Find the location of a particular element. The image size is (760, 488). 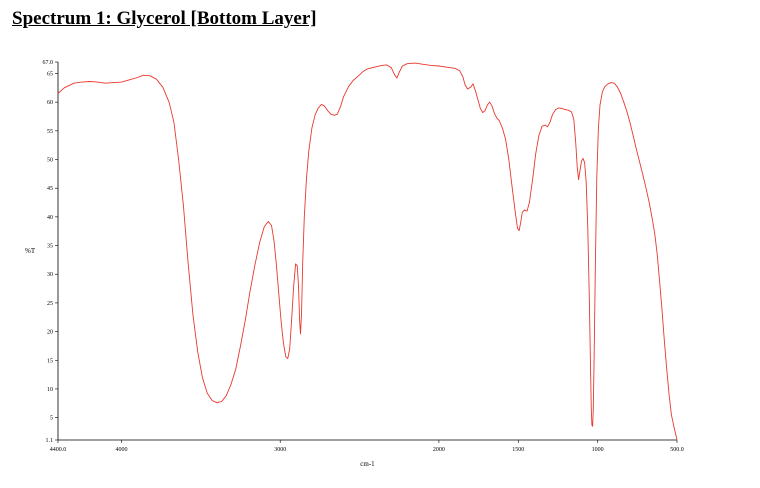

y-tick-label: 60 is located at coordinates (50, 103).